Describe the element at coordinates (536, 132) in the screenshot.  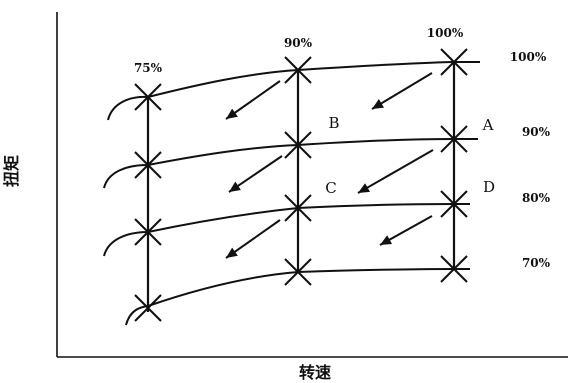
I see `load-label-90: 90%` at that location.